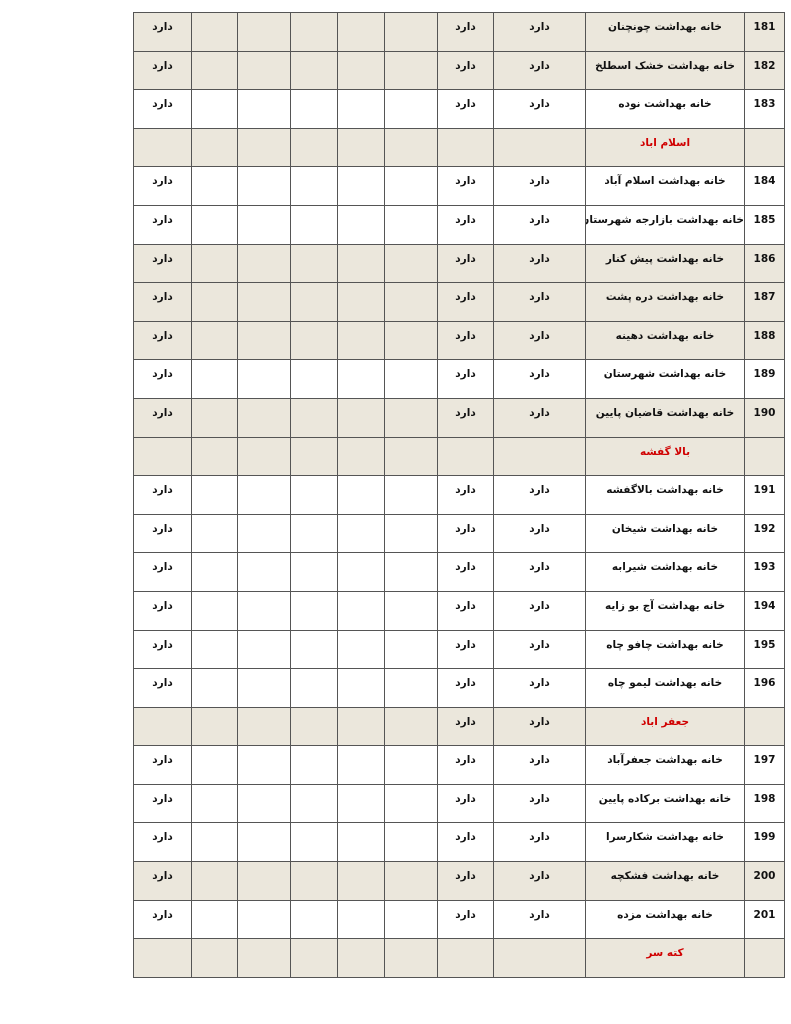  I want to click on table-row: دارد دارد دارد خانه بهداشت خشک اسطلخ 182, so click(459, 70).